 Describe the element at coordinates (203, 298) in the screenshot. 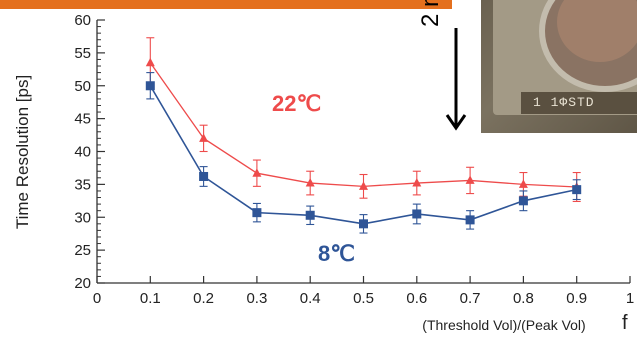

I see `x-tick-label: 0.2` at that location.